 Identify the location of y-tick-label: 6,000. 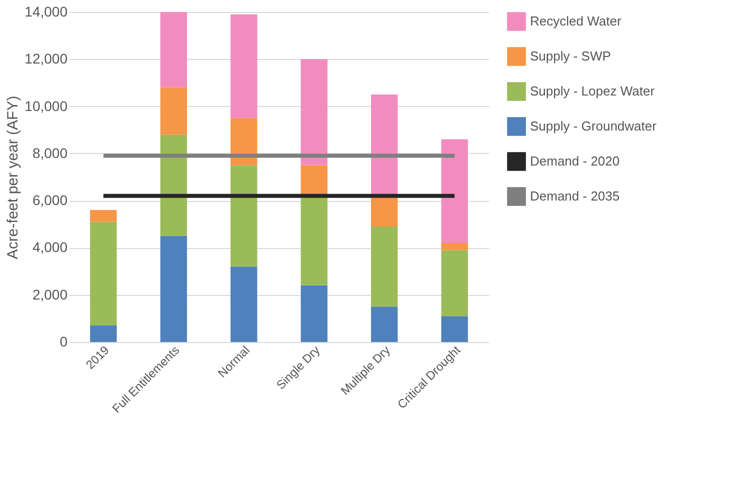
(50, 200).